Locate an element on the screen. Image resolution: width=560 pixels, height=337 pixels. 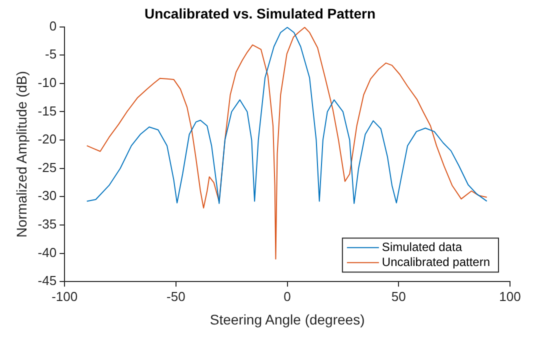
y-tick-label: -5 is located at coordinates (51, 54).